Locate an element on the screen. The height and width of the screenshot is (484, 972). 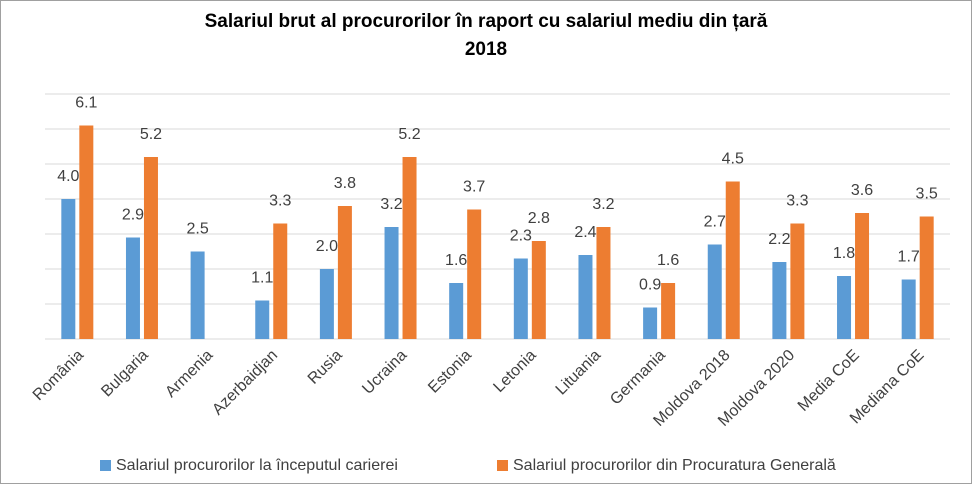
data-label: 2.8 is located at coordinates (539, 218).